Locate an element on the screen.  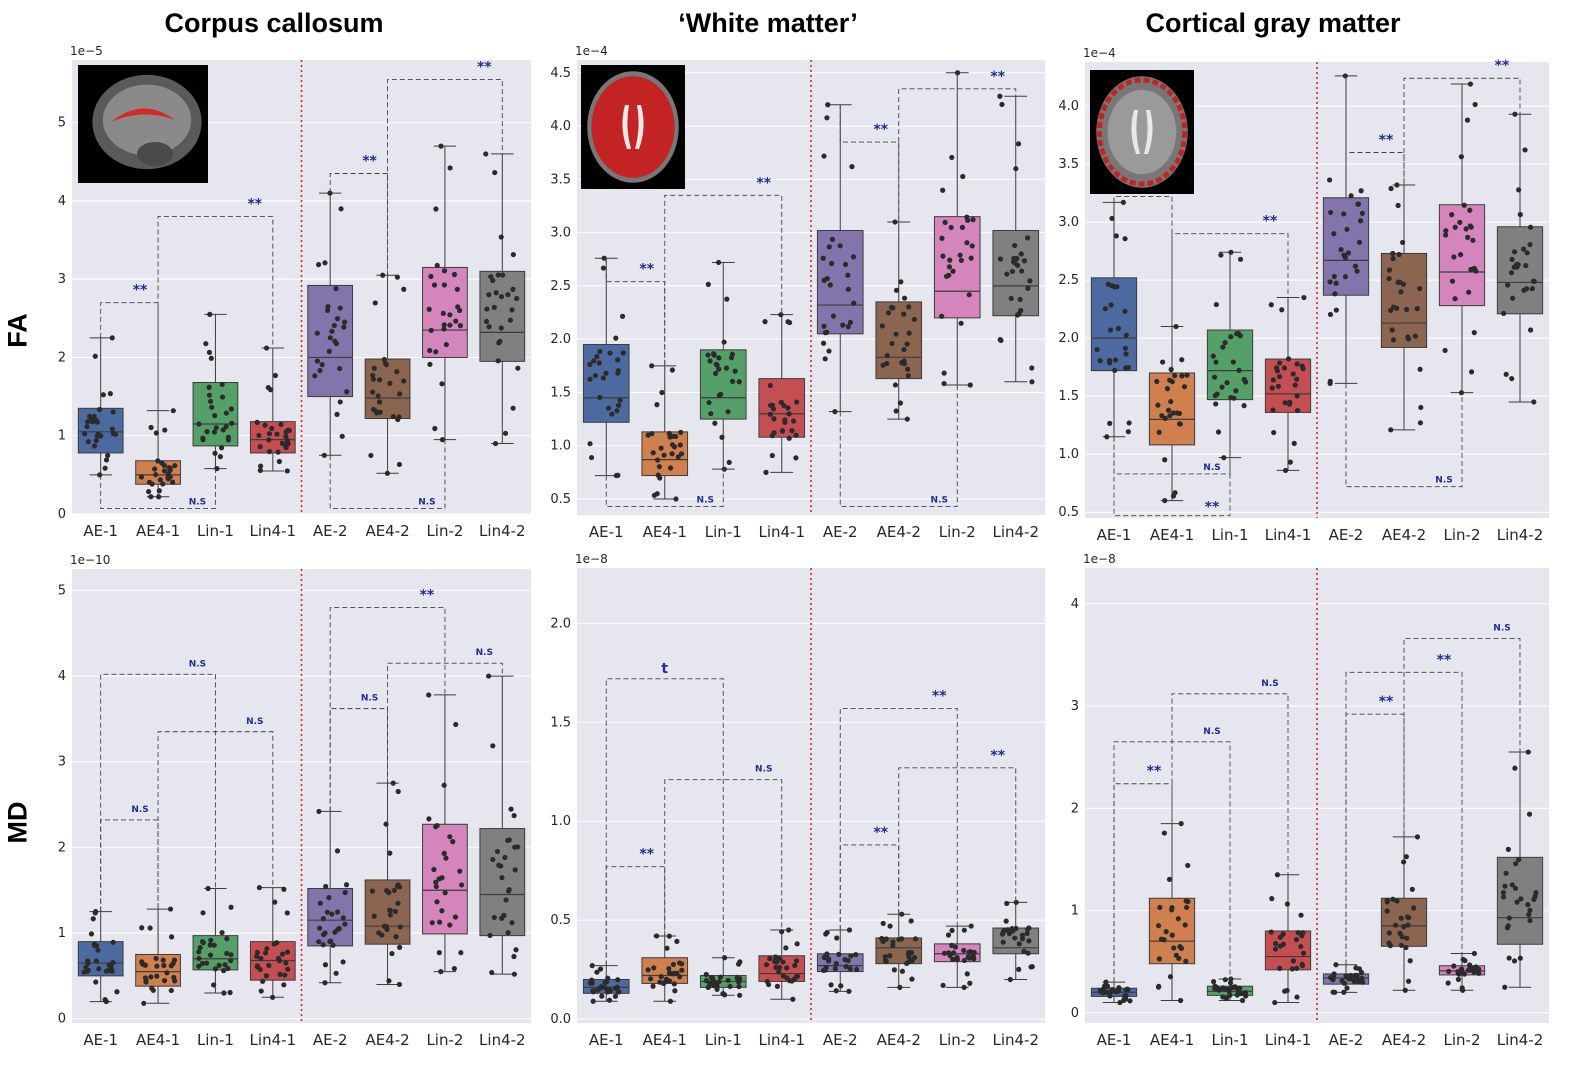
y-tick-label: 0.5 is located at coordinates (560, 499).